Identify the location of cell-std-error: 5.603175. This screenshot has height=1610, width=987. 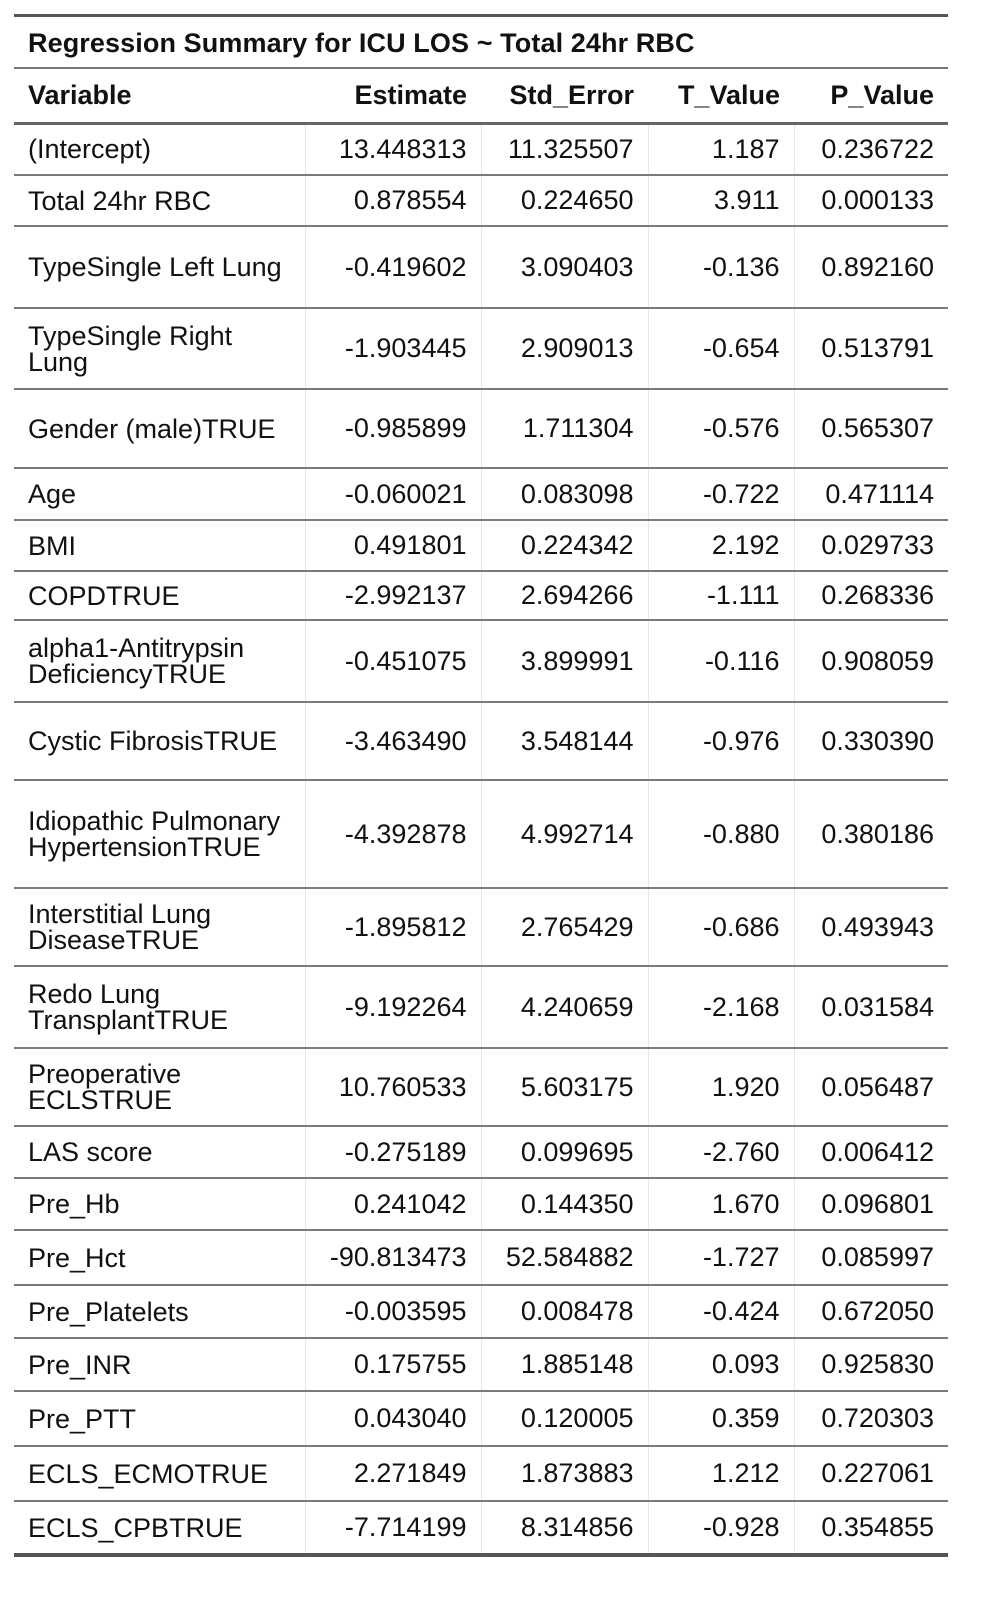
(564, 1087).